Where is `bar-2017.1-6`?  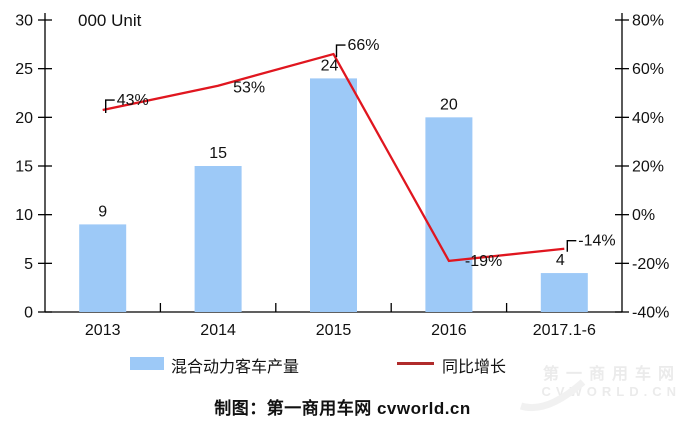 bar-2017.1-6 is located at coordinates (564, 292).